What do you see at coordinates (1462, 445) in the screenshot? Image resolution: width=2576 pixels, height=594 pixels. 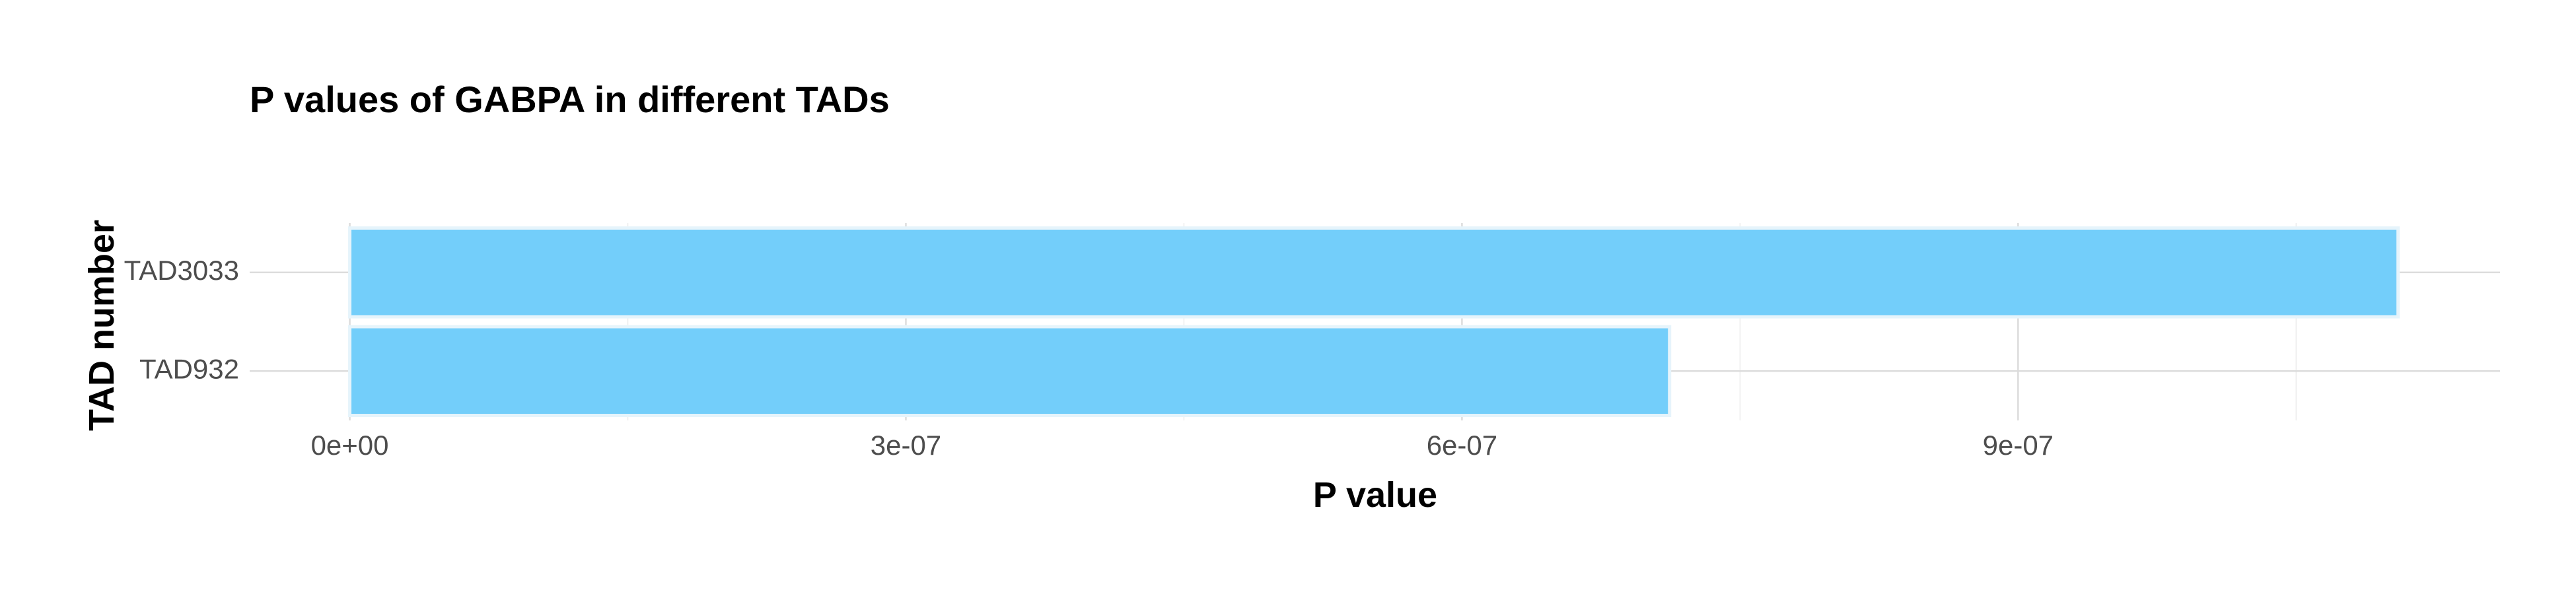 I see `x-tick-label: 6e-07` at bounding box center [1462, 445].